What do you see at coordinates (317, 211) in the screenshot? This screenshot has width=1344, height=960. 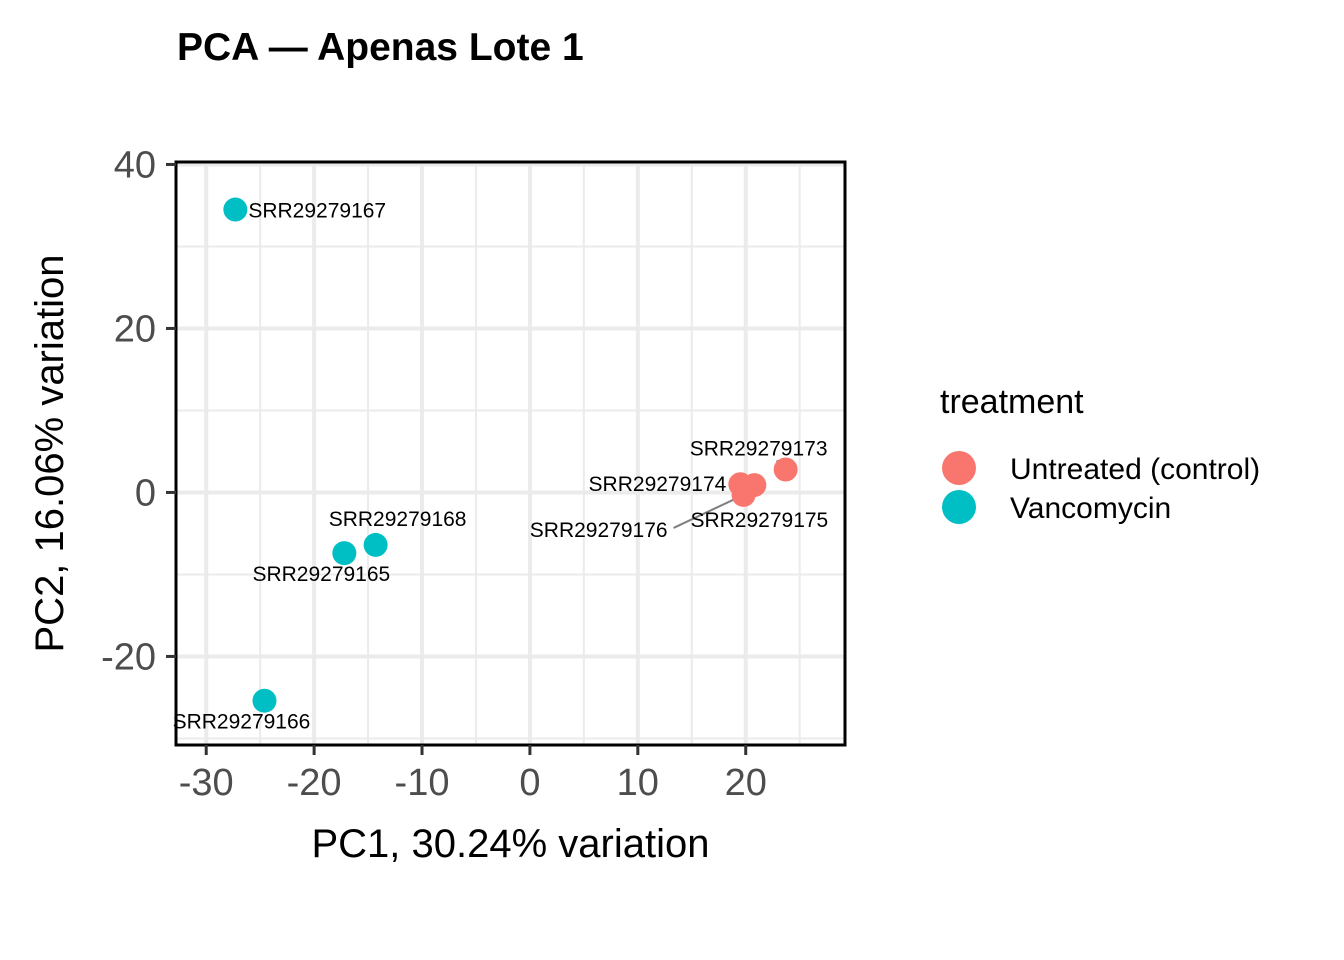 I see `point-label: SRR29279167` at bounding box center [317, 211].